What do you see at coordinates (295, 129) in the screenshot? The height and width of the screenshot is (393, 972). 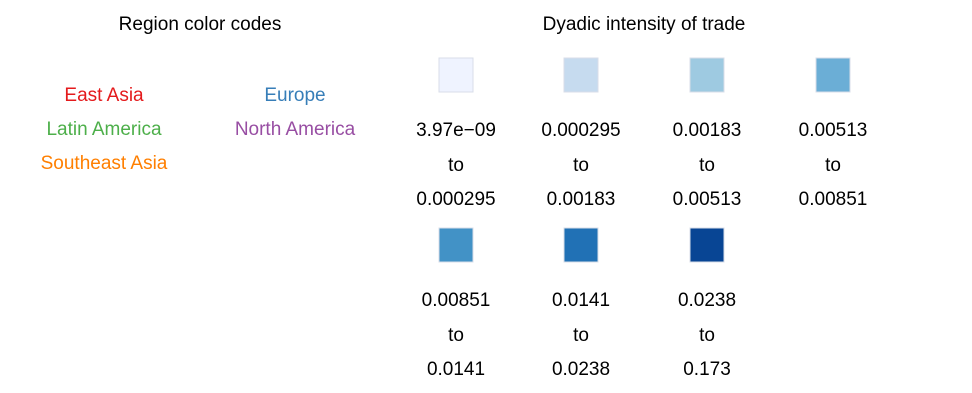 I see `region-label-north-america: North America` at bounding box center [295, 129].